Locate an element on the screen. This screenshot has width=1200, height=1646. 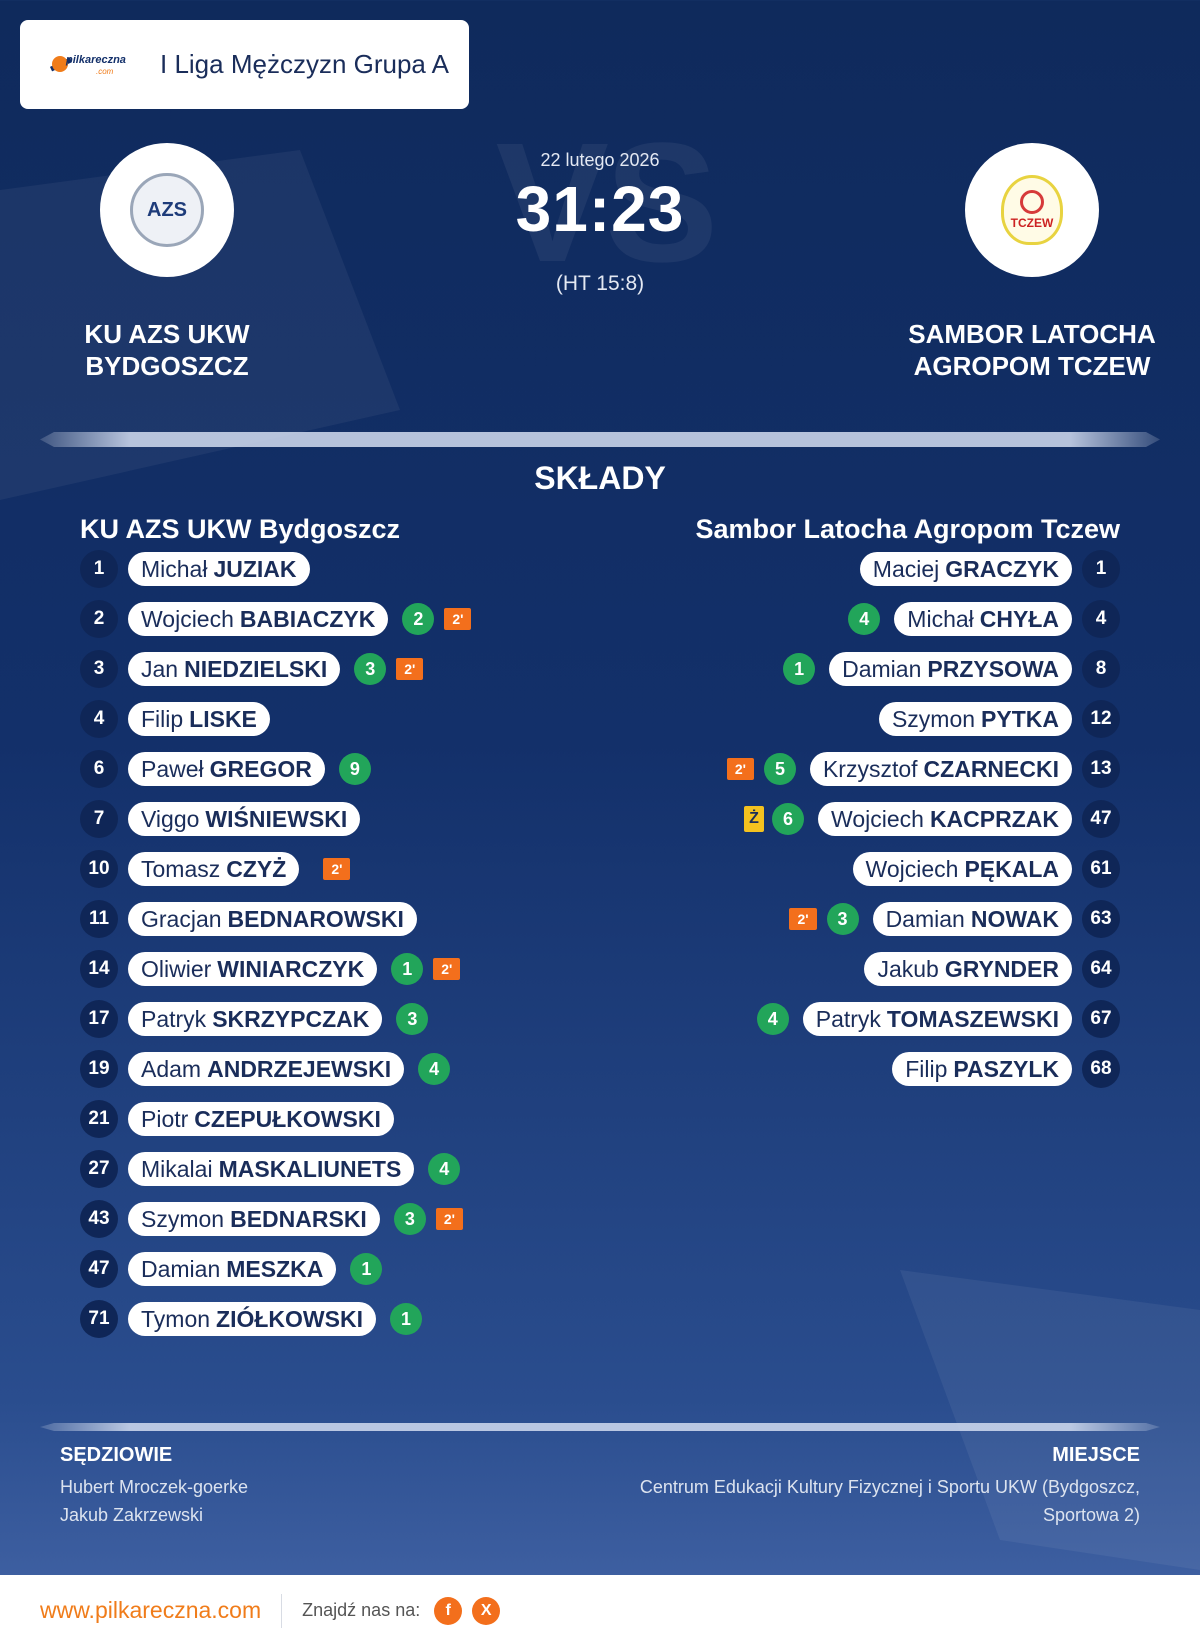
player-first-name: Szymon is located at coordinates (933, 718).